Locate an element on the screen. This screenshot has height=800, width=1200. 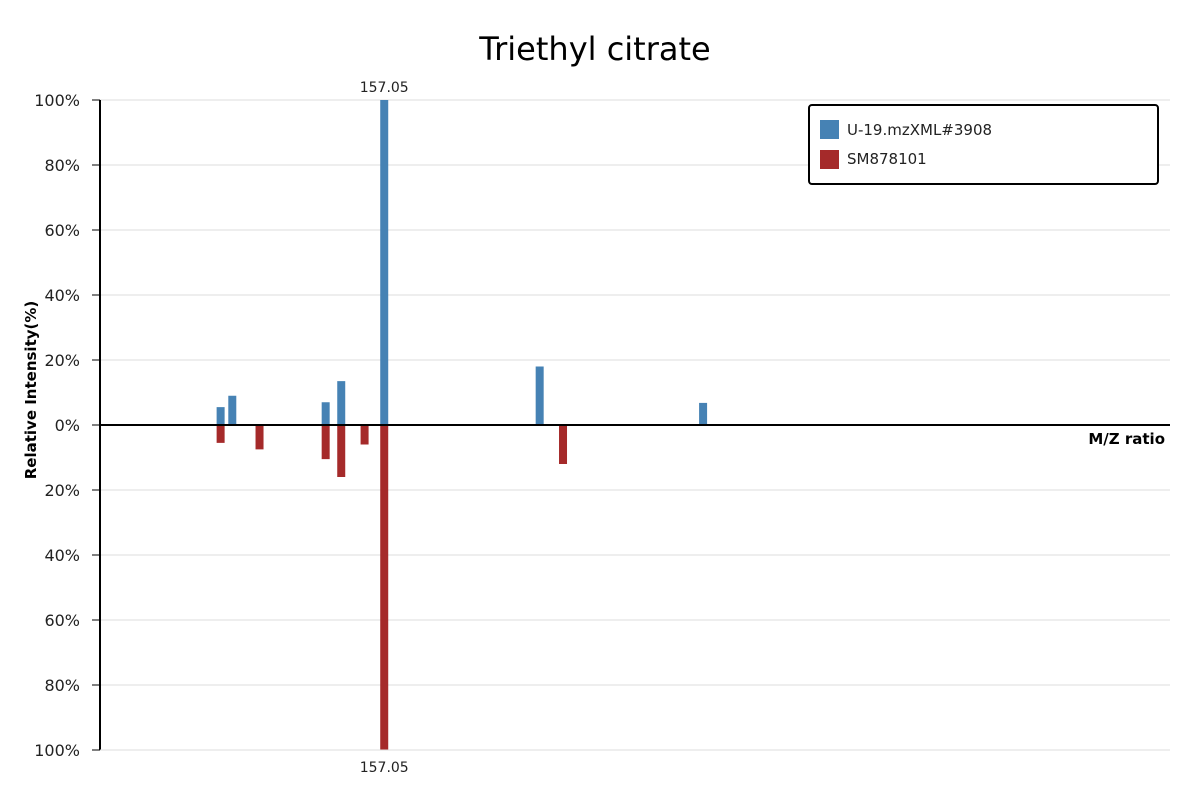
legend: U-19.mzXML#3908 SM878101 is located at coordinates (983, 144).